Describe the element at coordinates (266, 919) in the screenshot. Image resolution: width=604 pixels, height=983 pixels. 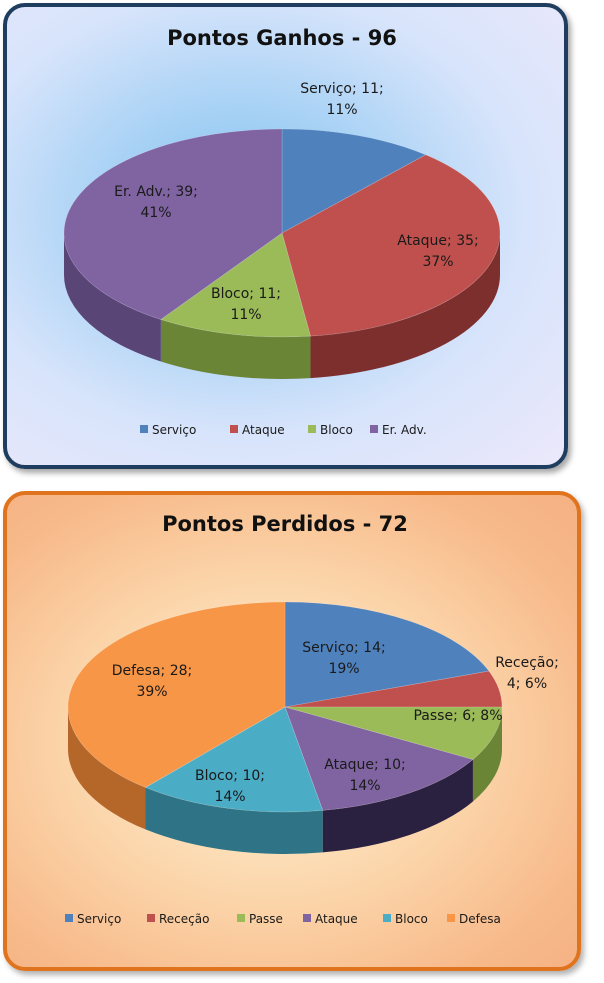
I see `legend-label-passe: Passe` at that location.